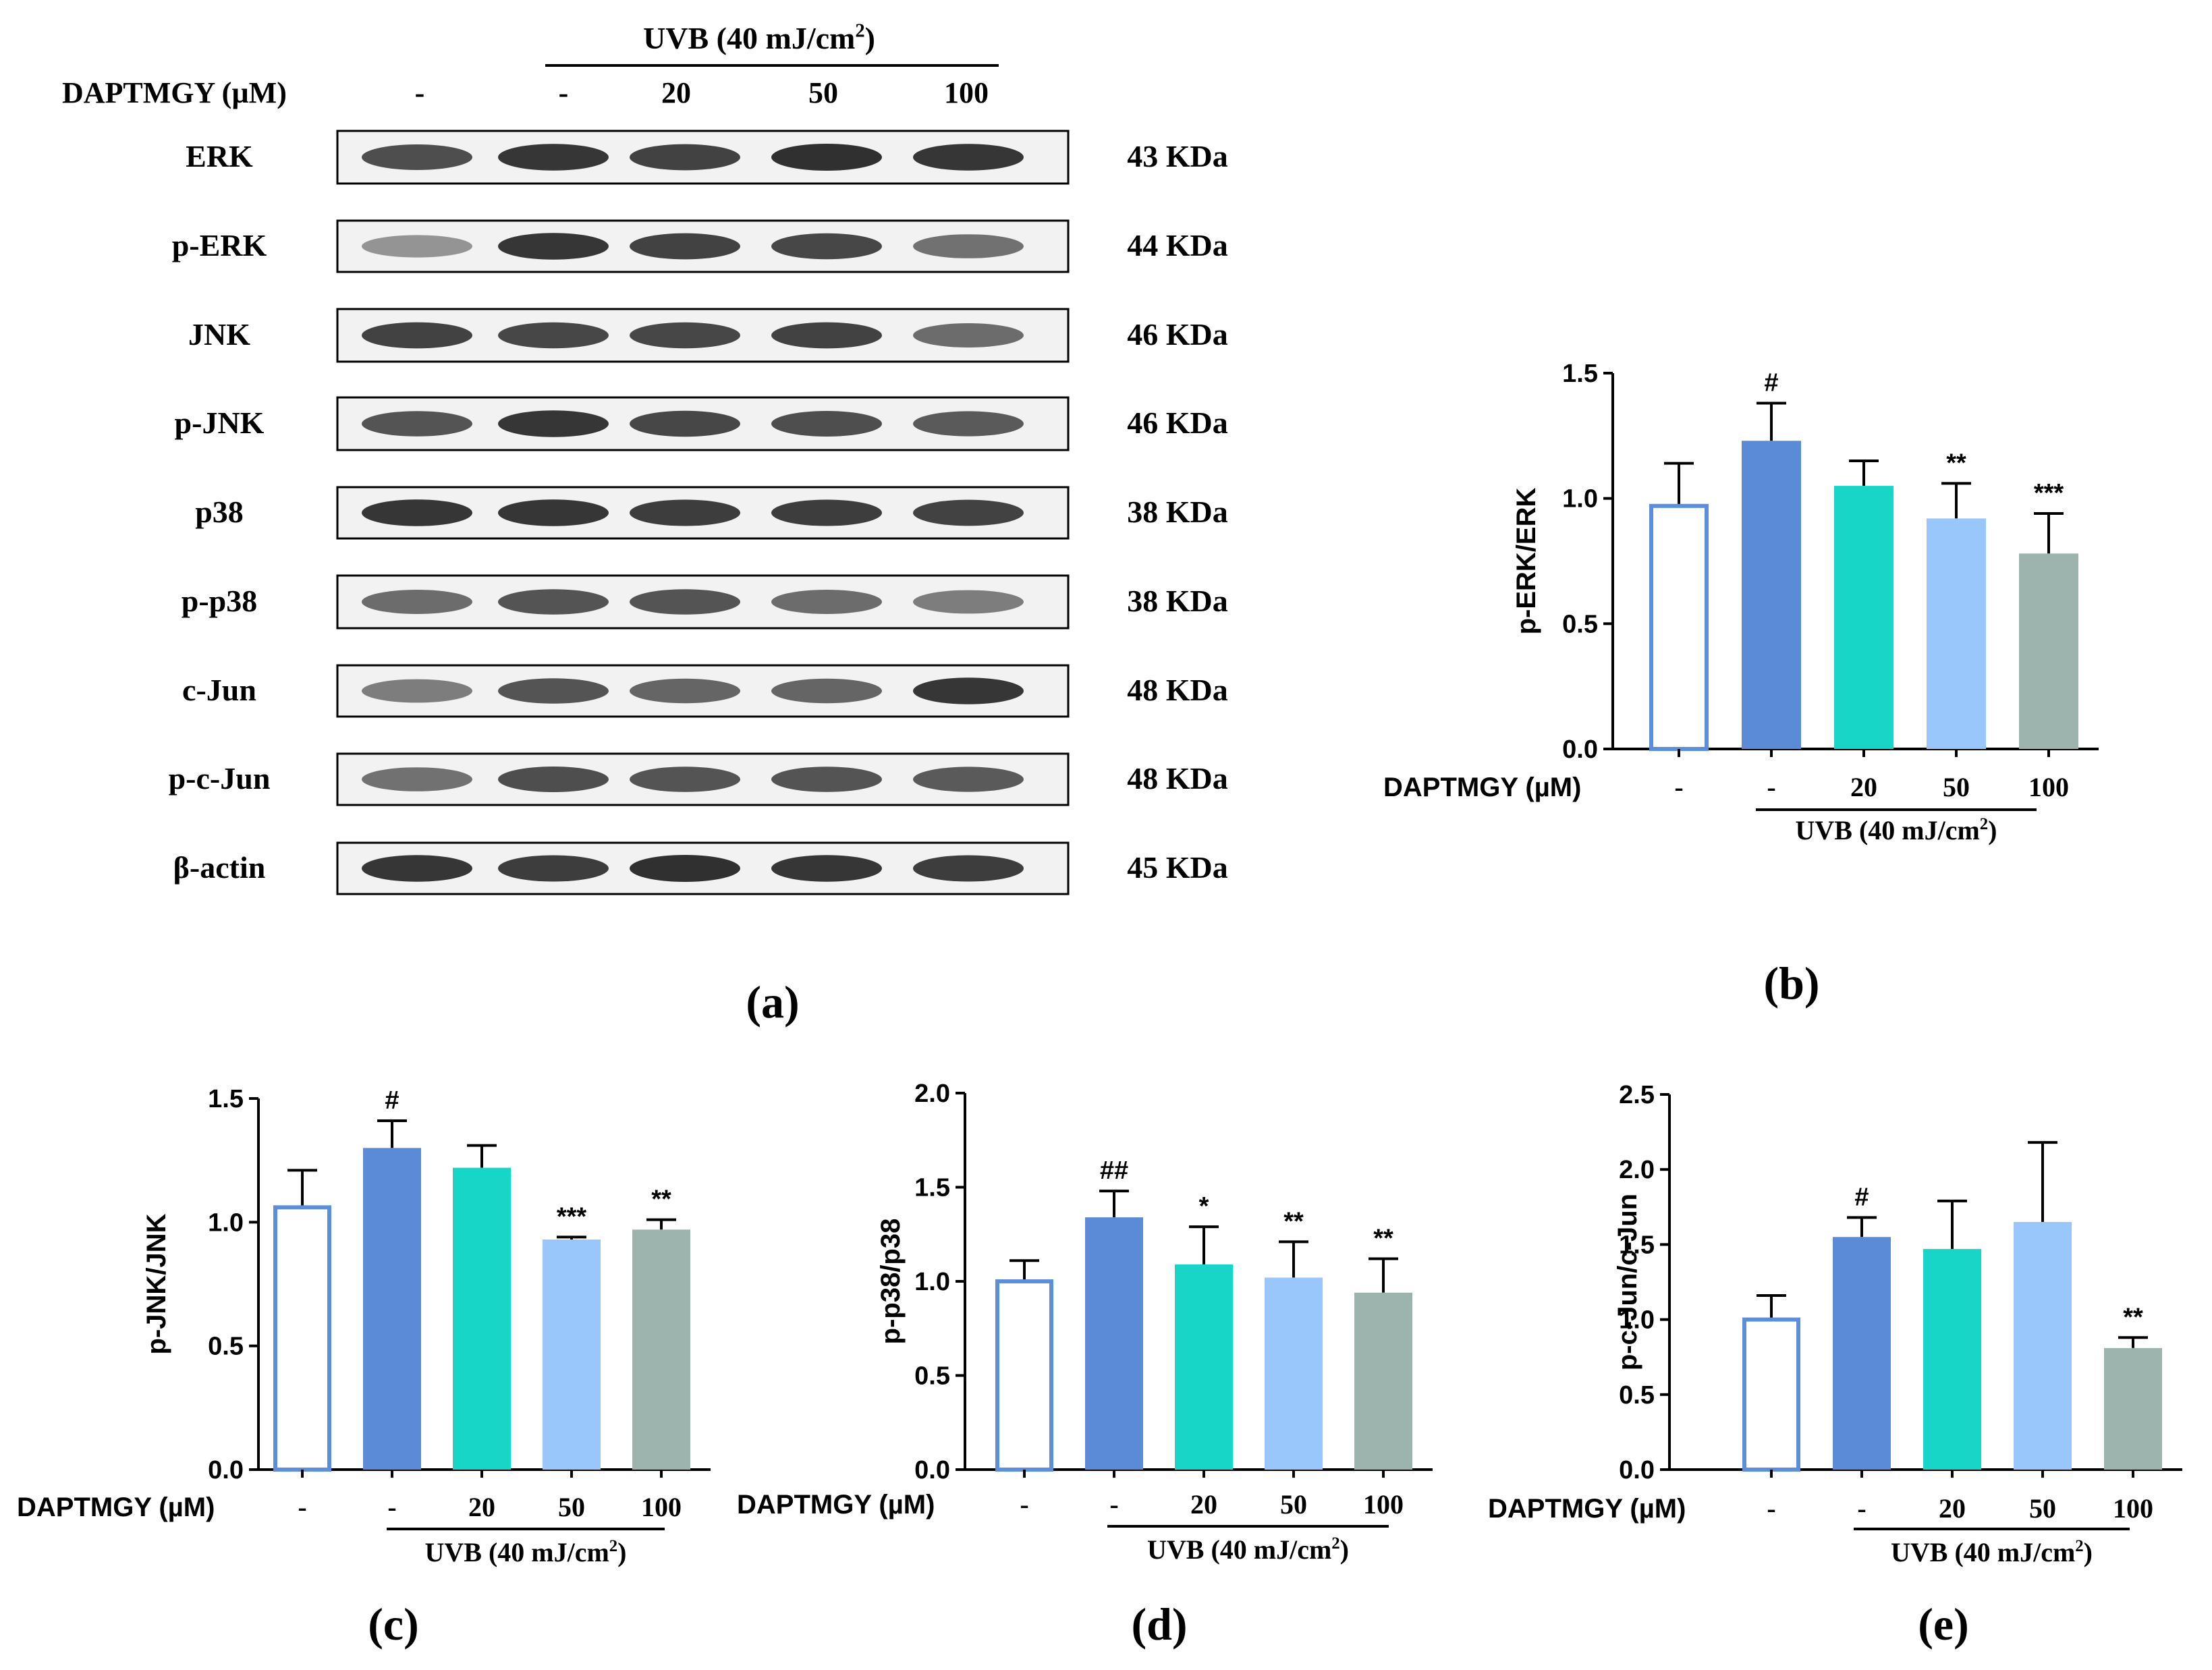  I want to click on chart-2-uvb-close: ), so click(1344, 1549).